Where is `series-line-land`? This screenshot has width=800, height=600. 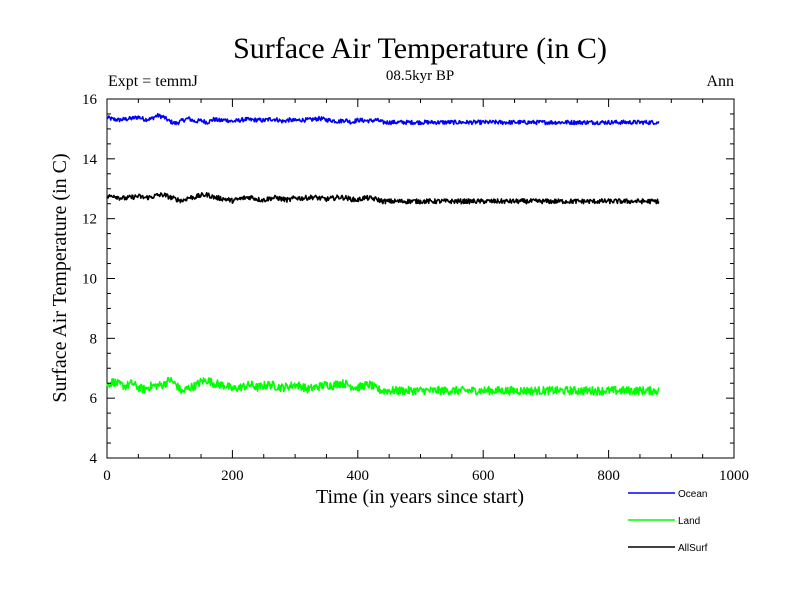
series-line-land is located at coordinates (383, 386).